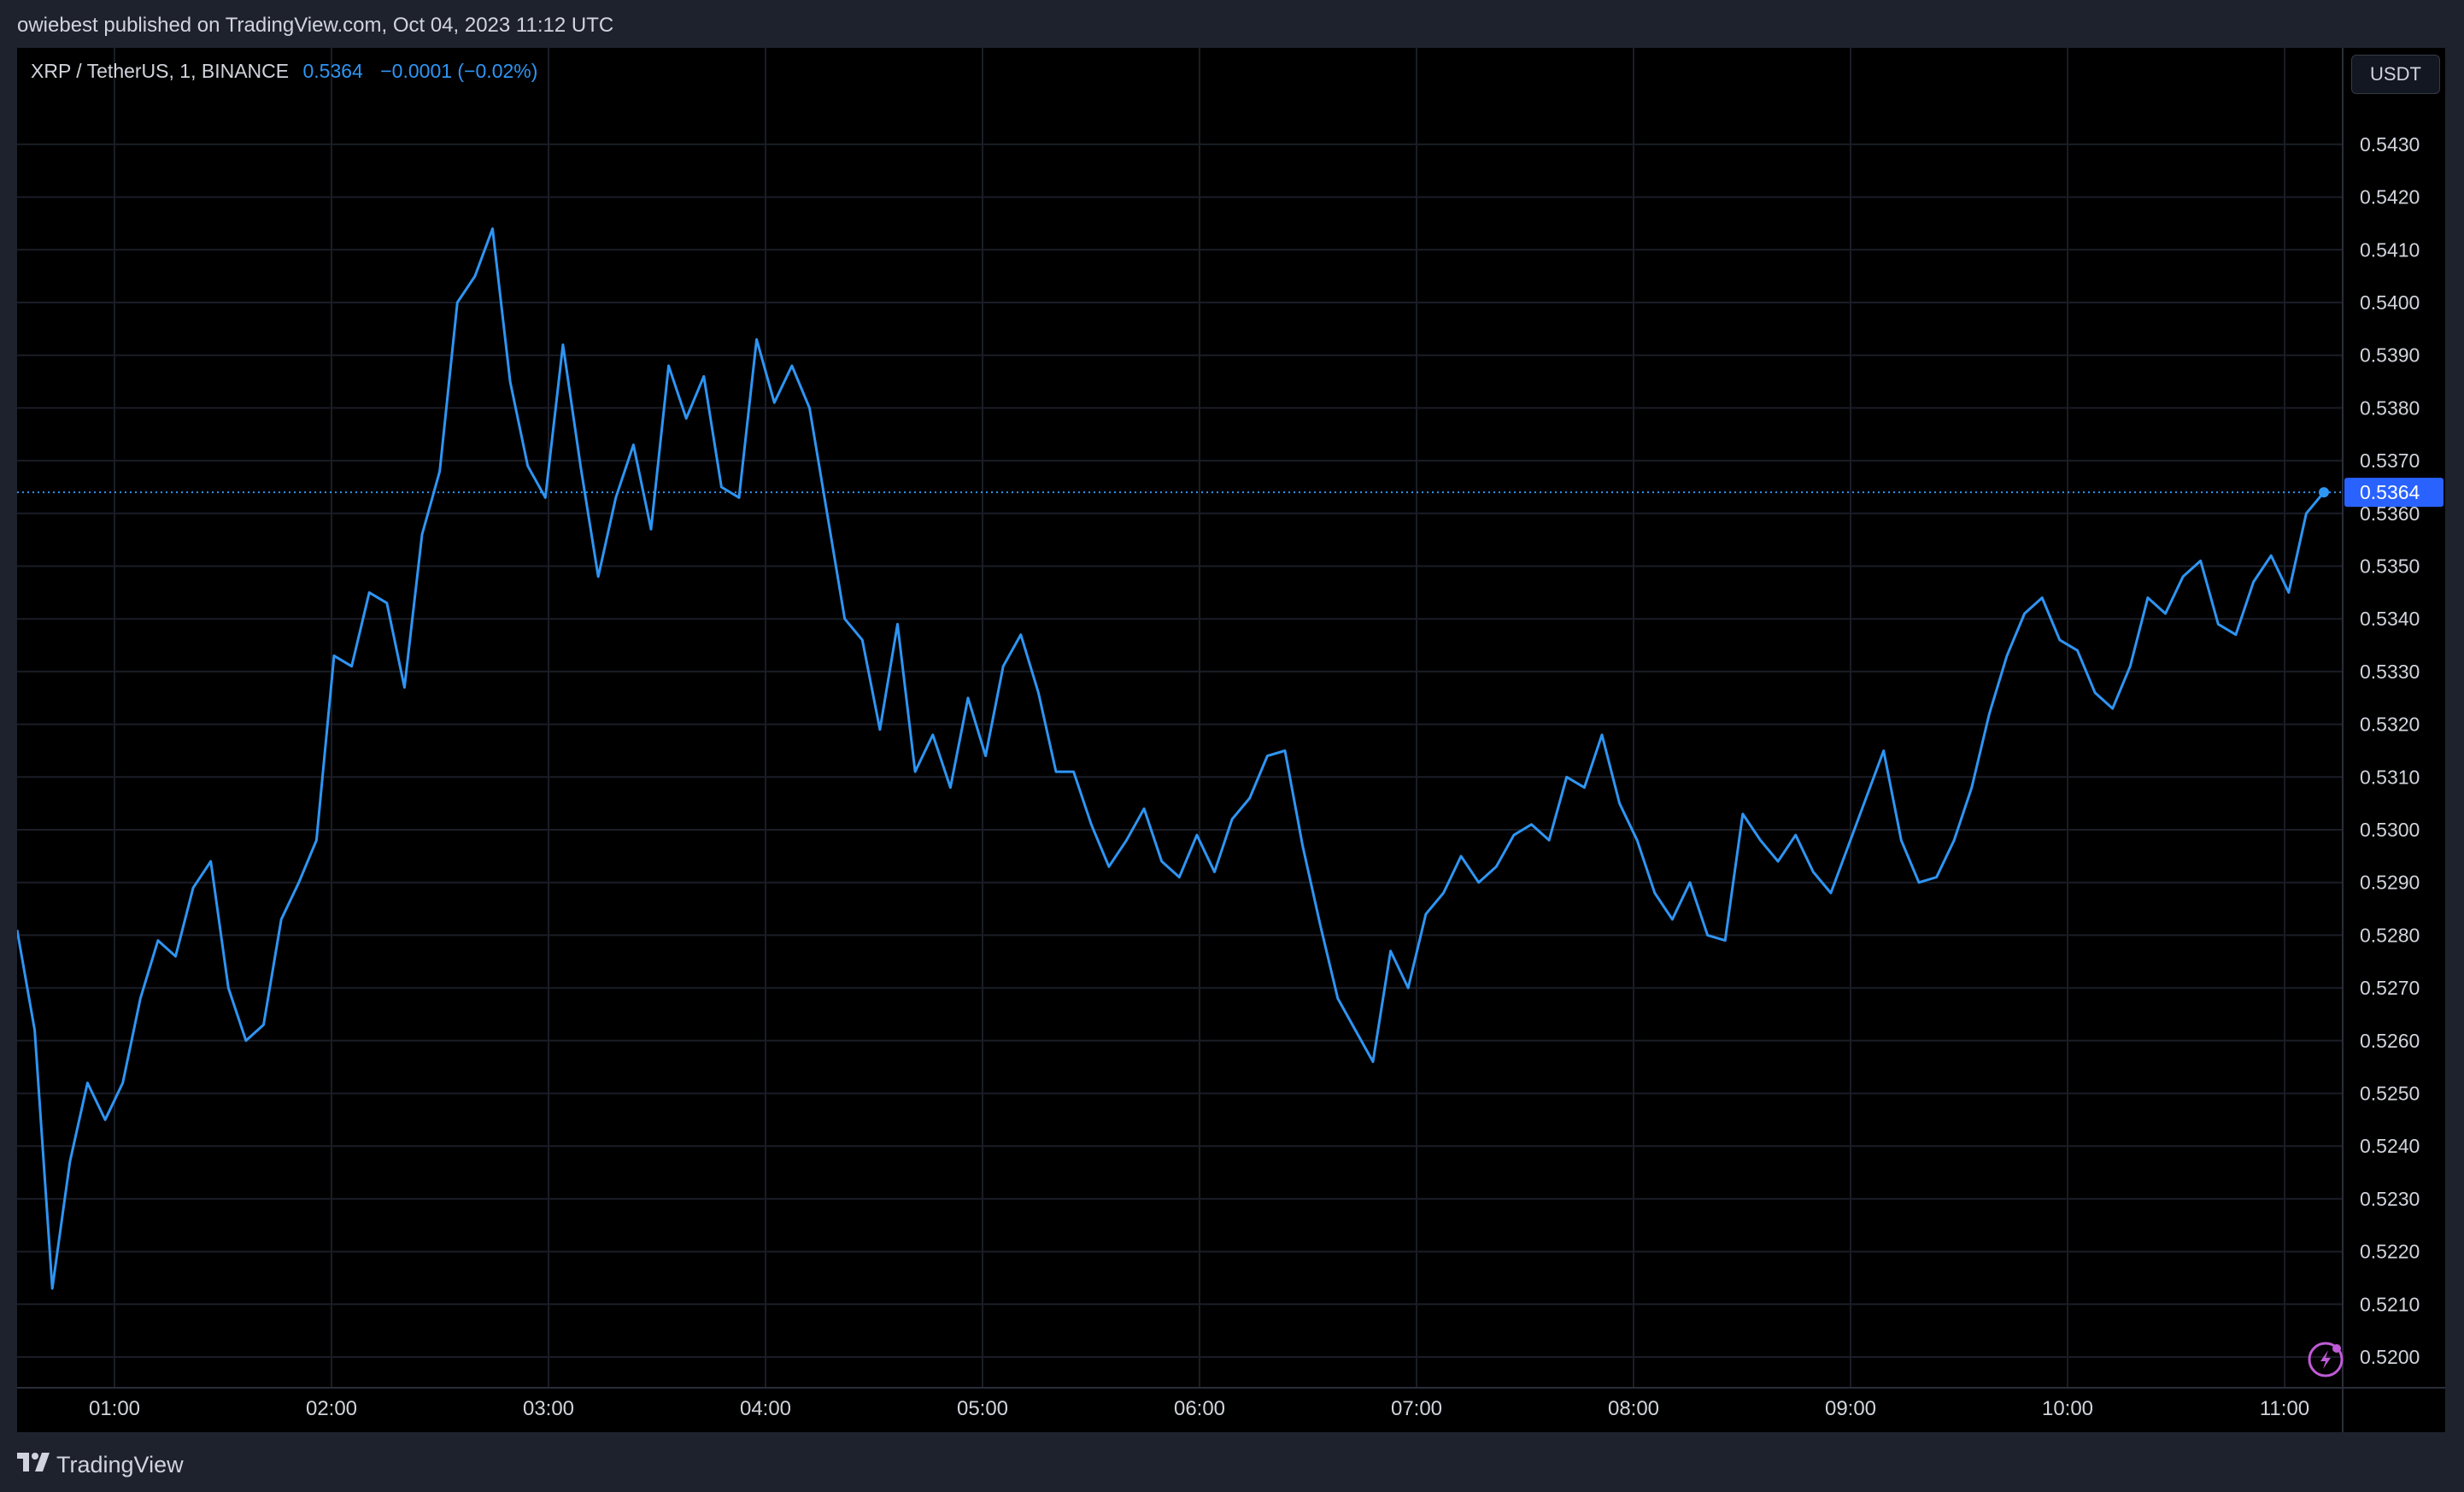 The width and height of the screenshot is (2464, 1492). Describe the element at coordinates (2390, 1357) in the screenshot. I see `y-tick-label: 0.5200` at that location.